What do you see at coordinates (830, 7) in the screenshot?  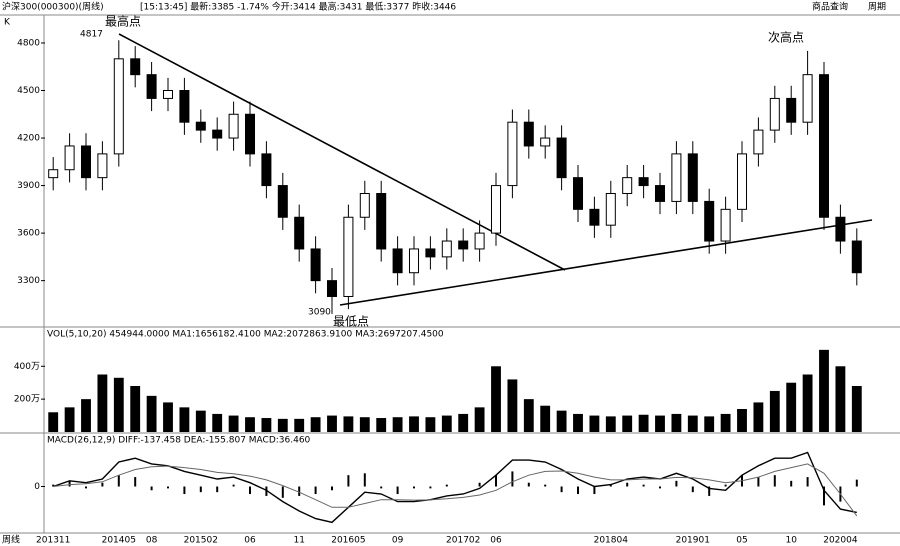 I see `link: 商品查询` at bounding box center [830, 7].